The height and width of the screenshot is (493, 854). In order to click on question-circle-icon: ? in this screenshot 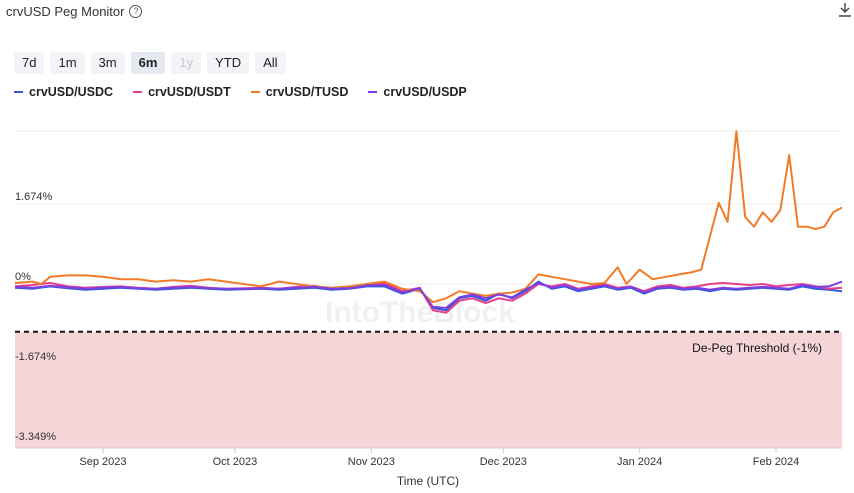, I will do `click(136, 11)`.